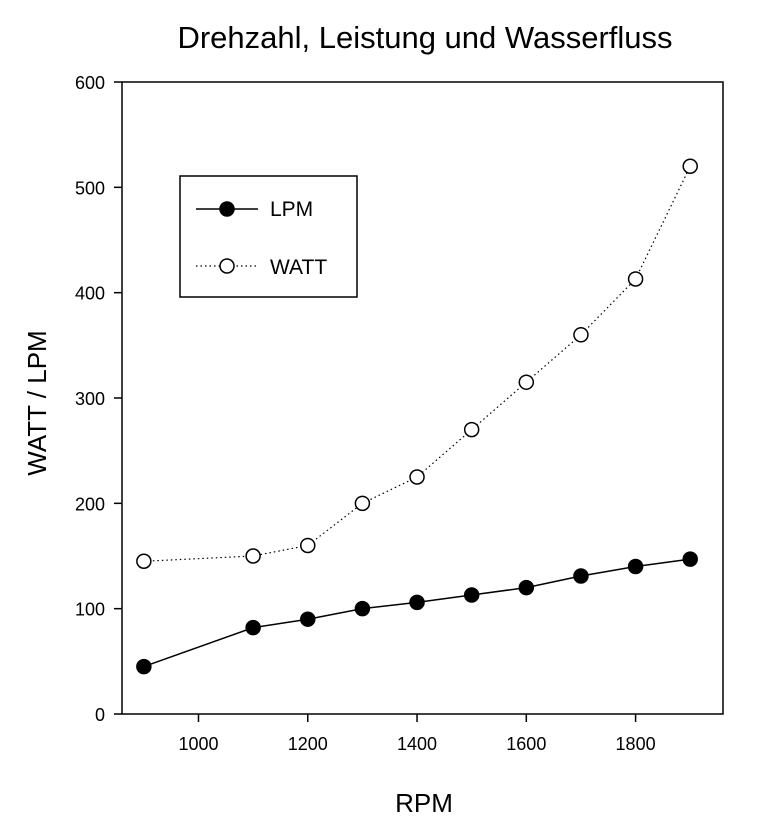 The image size is (759, 819). I want to click on x-axis: 1000 1200 1400 1600 1800, so click(417, 734).